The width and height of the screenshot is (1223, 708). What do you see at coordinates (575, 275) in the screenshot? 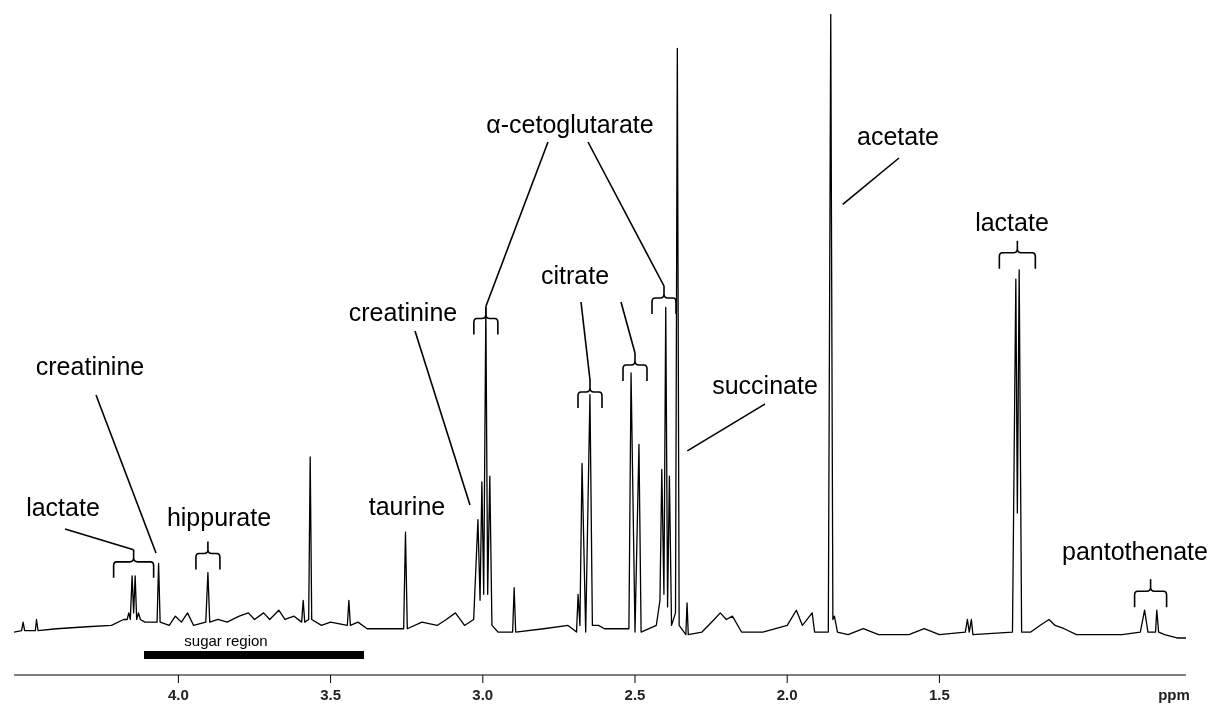
I see `annotation: citrate` at bounding box center [575, 275].